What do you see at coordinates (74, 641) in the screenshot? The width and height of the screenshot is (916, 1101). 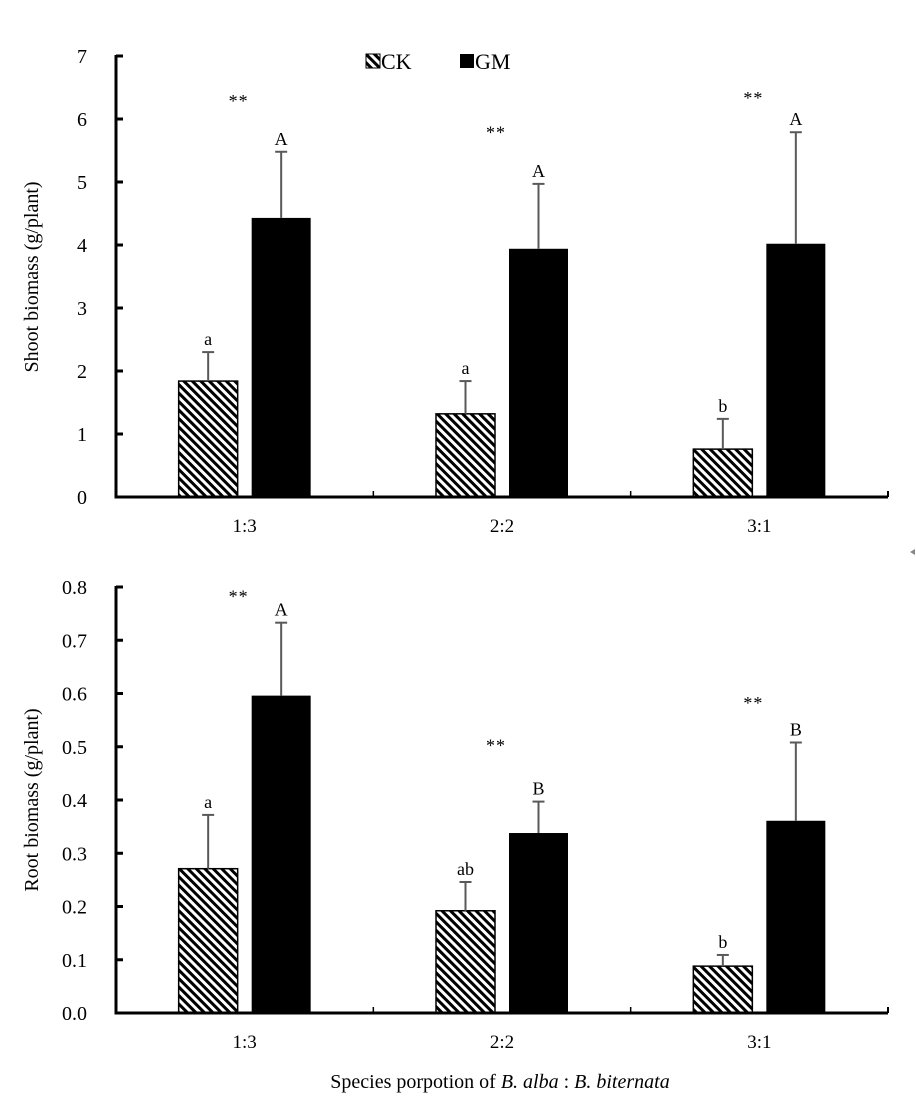 I see `y-tick-label: 0.7` at bounding box center [74, 641].